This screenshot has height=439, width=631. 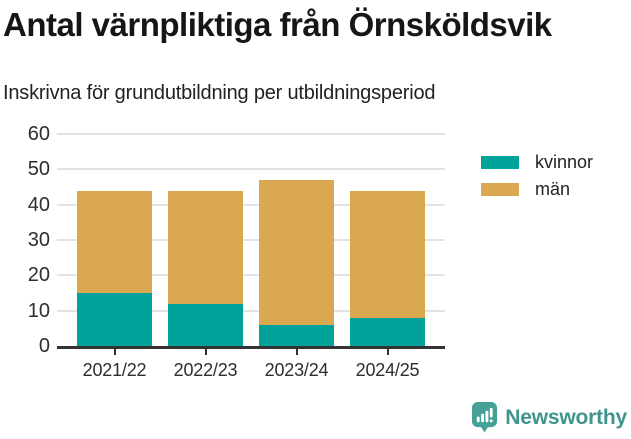 I want to click on man-swatch, so click(x=500, y=189).